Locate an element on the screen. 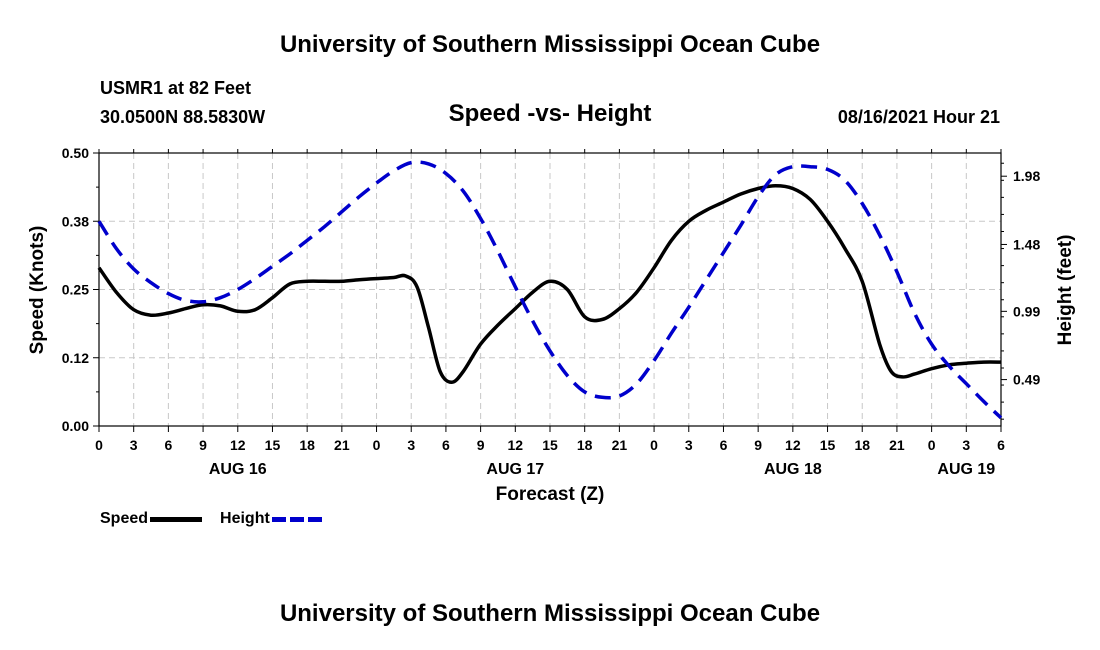  y2-tick-label: 0.99 is located at coordinates (1026, 311).